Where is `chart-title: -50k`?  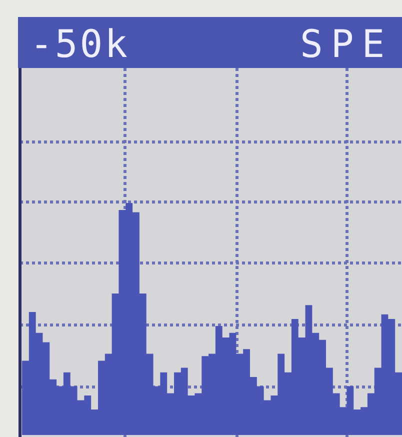
chart-title: -50k is located at coordinates (80, 44).